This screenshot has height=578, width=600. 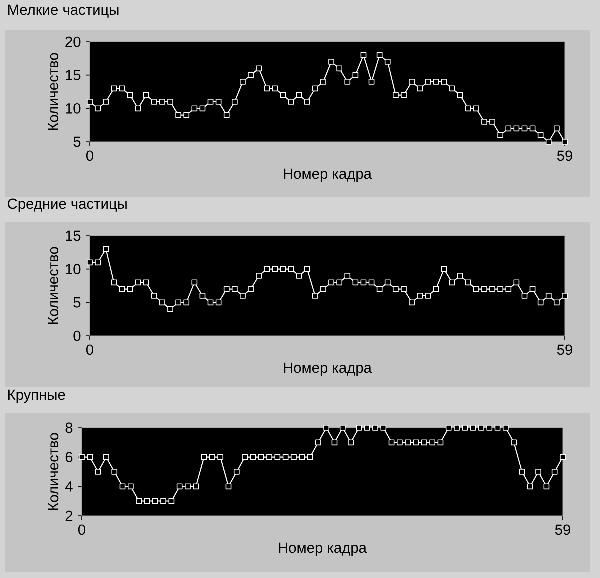 I want to click on y-tick-label: 4, so click(x=69, y=487).